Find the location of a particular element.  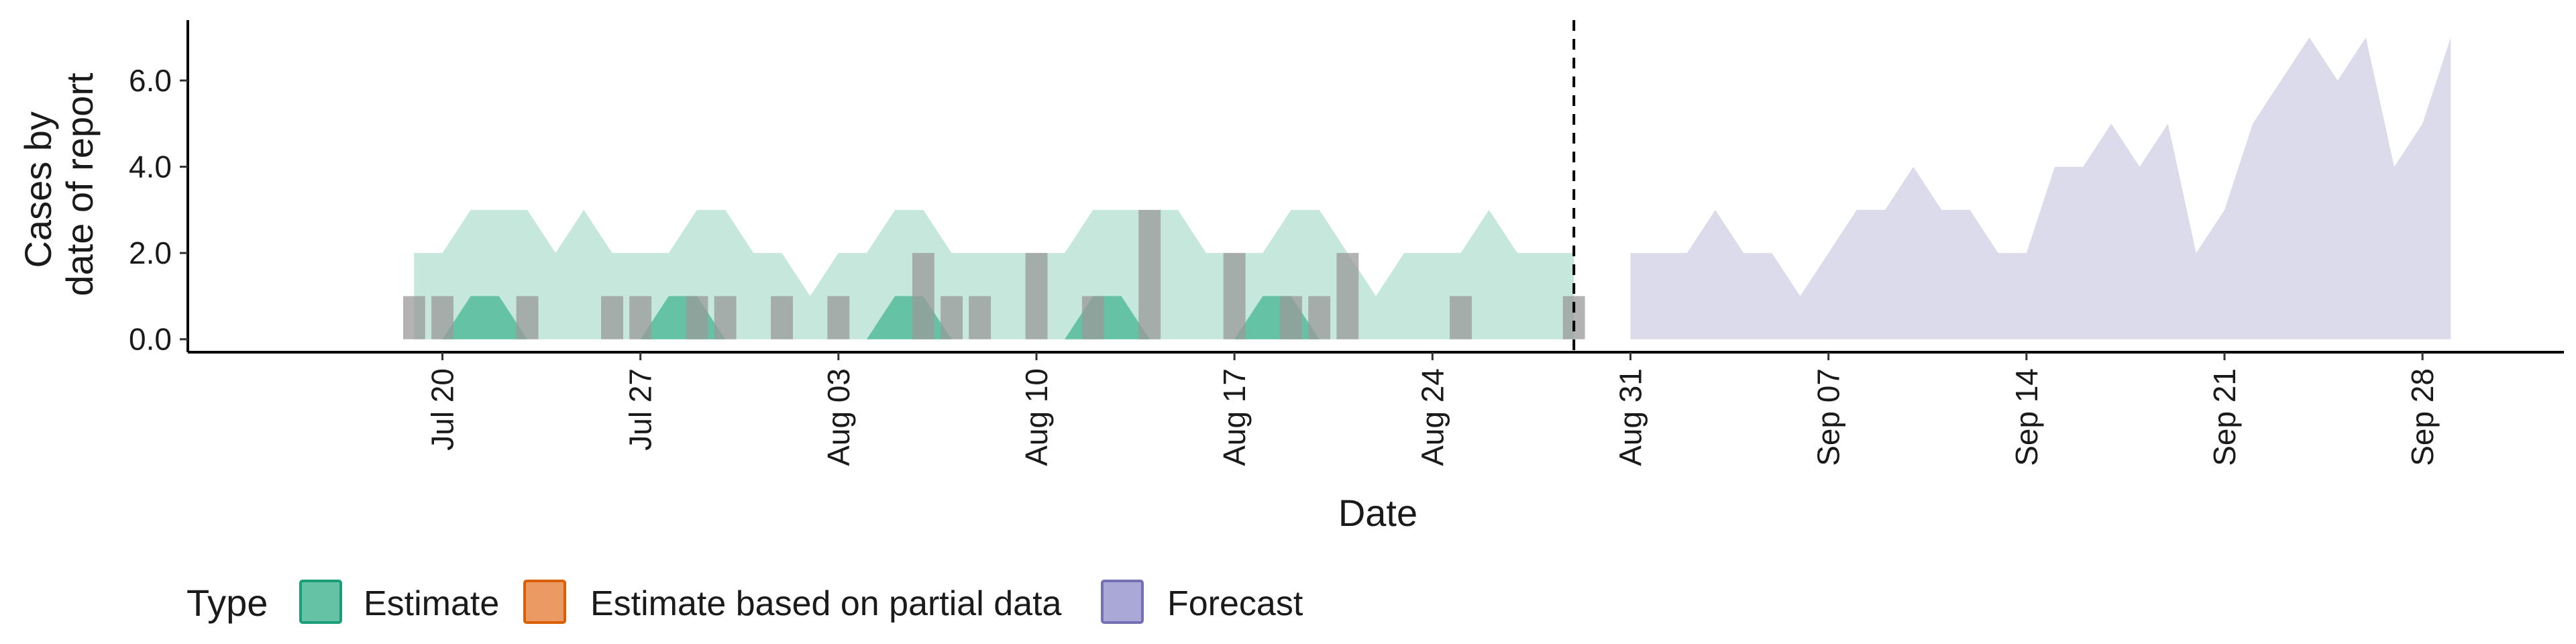

legend-label-forecast: Forecast is located at coordinates (1235, 603).